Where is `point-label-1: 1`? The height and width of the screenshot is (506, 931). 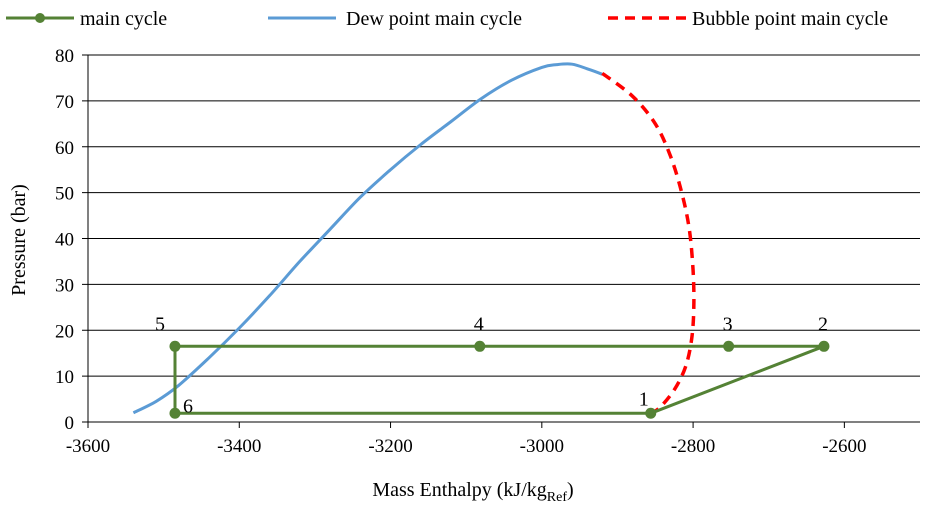
point-label-1: 1 is located at coordinates (644, 399).